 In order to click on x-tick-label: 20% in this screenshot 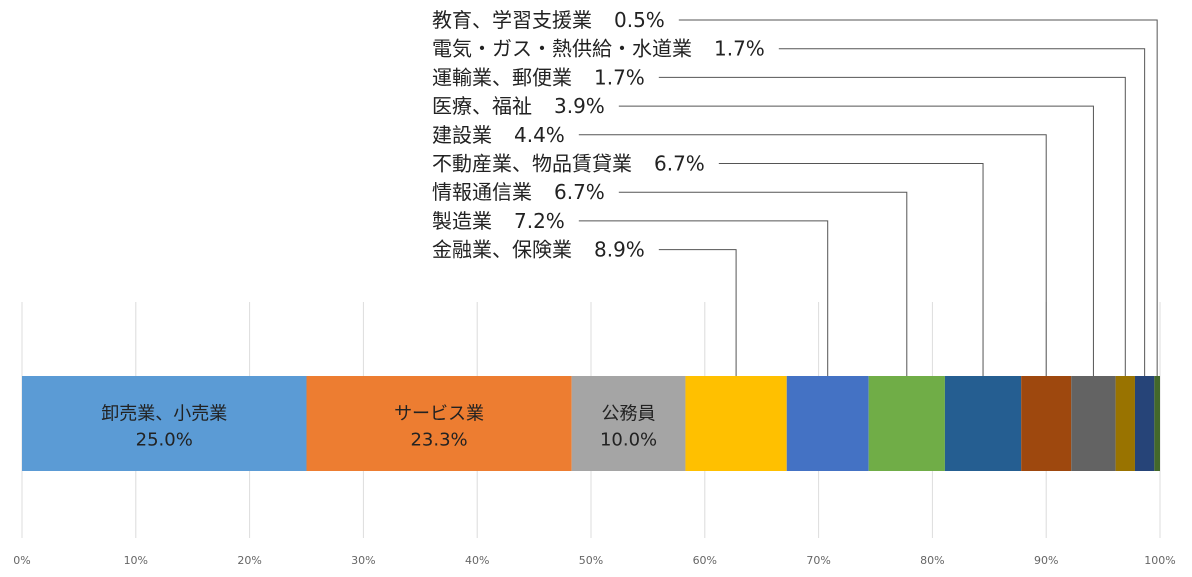, I will do `click(249, 560)`.